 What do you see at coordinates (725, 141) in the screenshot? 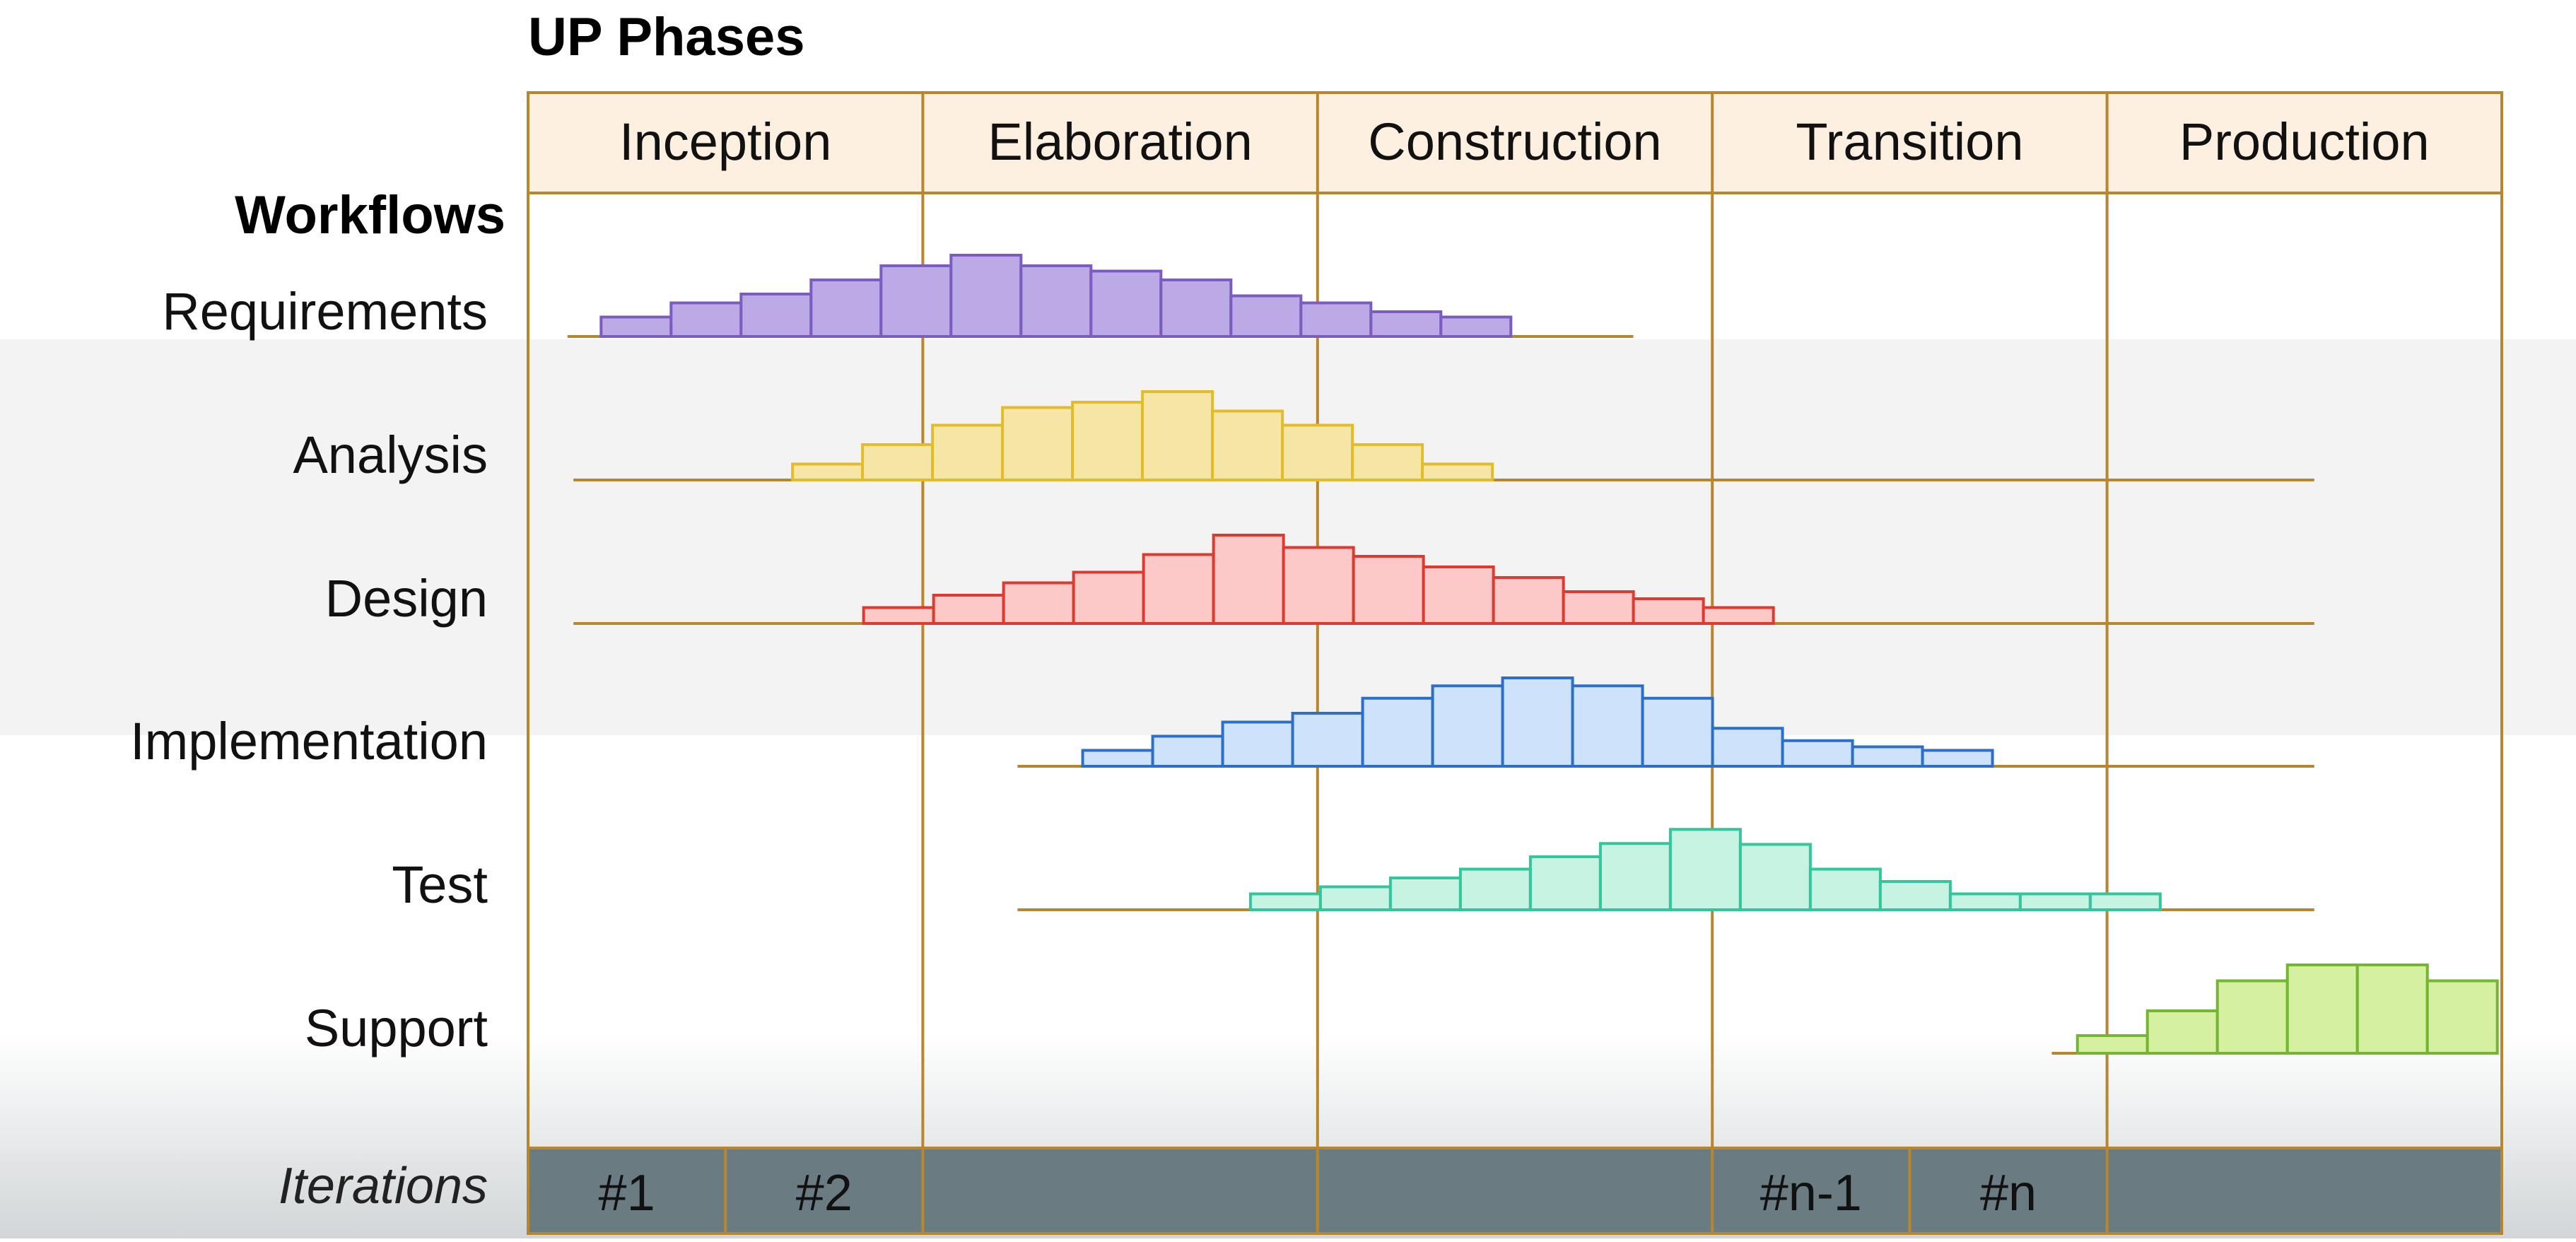
I see `phase-label-inception: Inception` at bounding box center [725, 141].